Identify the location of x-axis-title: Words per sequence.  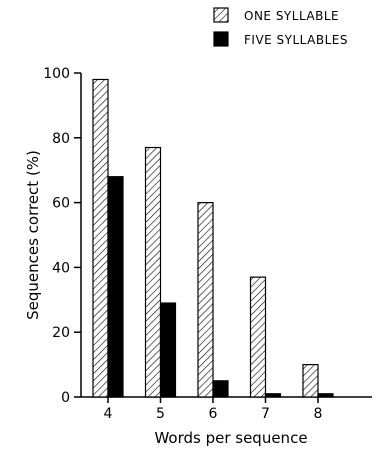
(230, 438).